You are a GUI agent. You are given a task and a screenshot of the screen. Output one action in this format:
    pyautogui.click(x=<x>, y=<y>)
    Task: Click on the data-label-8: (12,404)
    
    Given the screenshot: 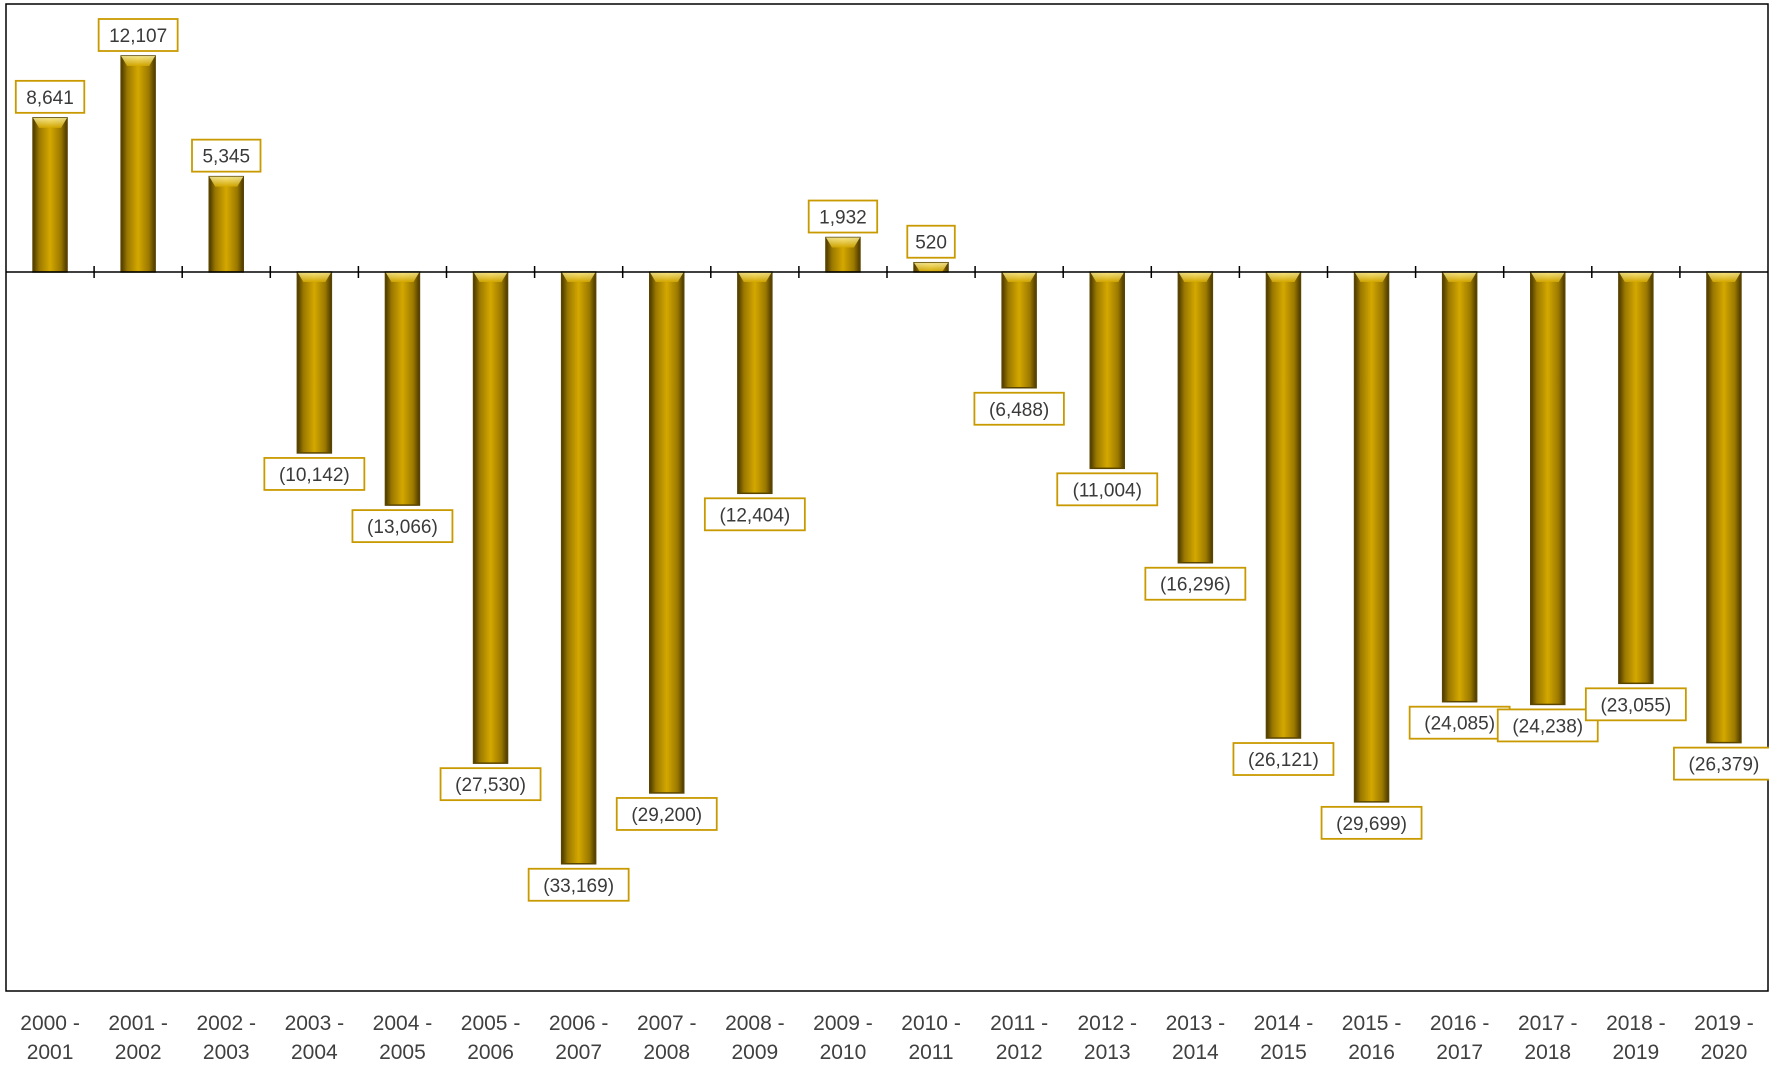 What is the action you would take?
    pyautogui.click(x=754, y=515)
    